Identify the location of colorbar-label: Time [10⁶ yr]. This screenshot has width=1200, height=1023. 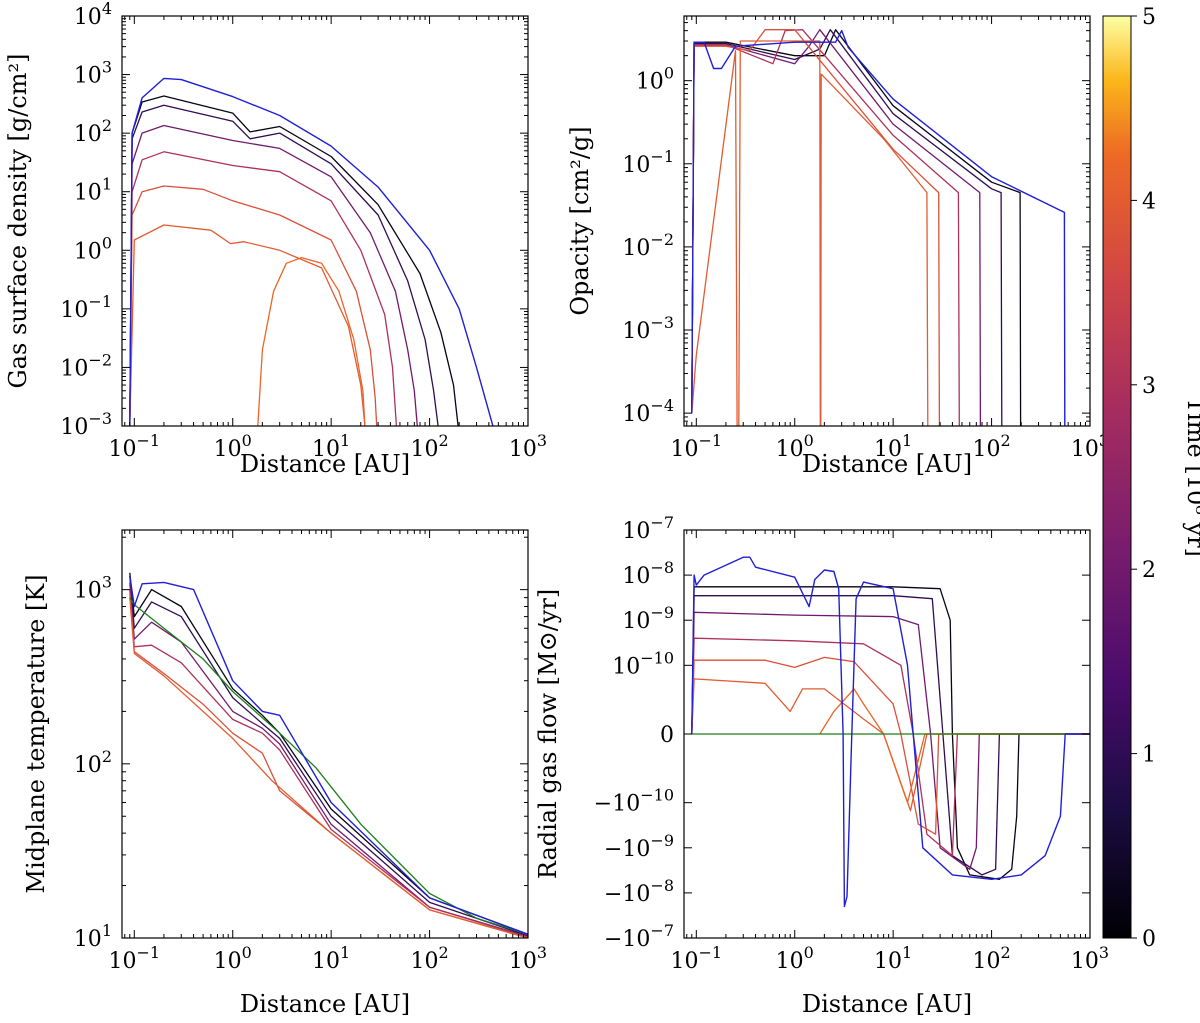
(1191, 477).